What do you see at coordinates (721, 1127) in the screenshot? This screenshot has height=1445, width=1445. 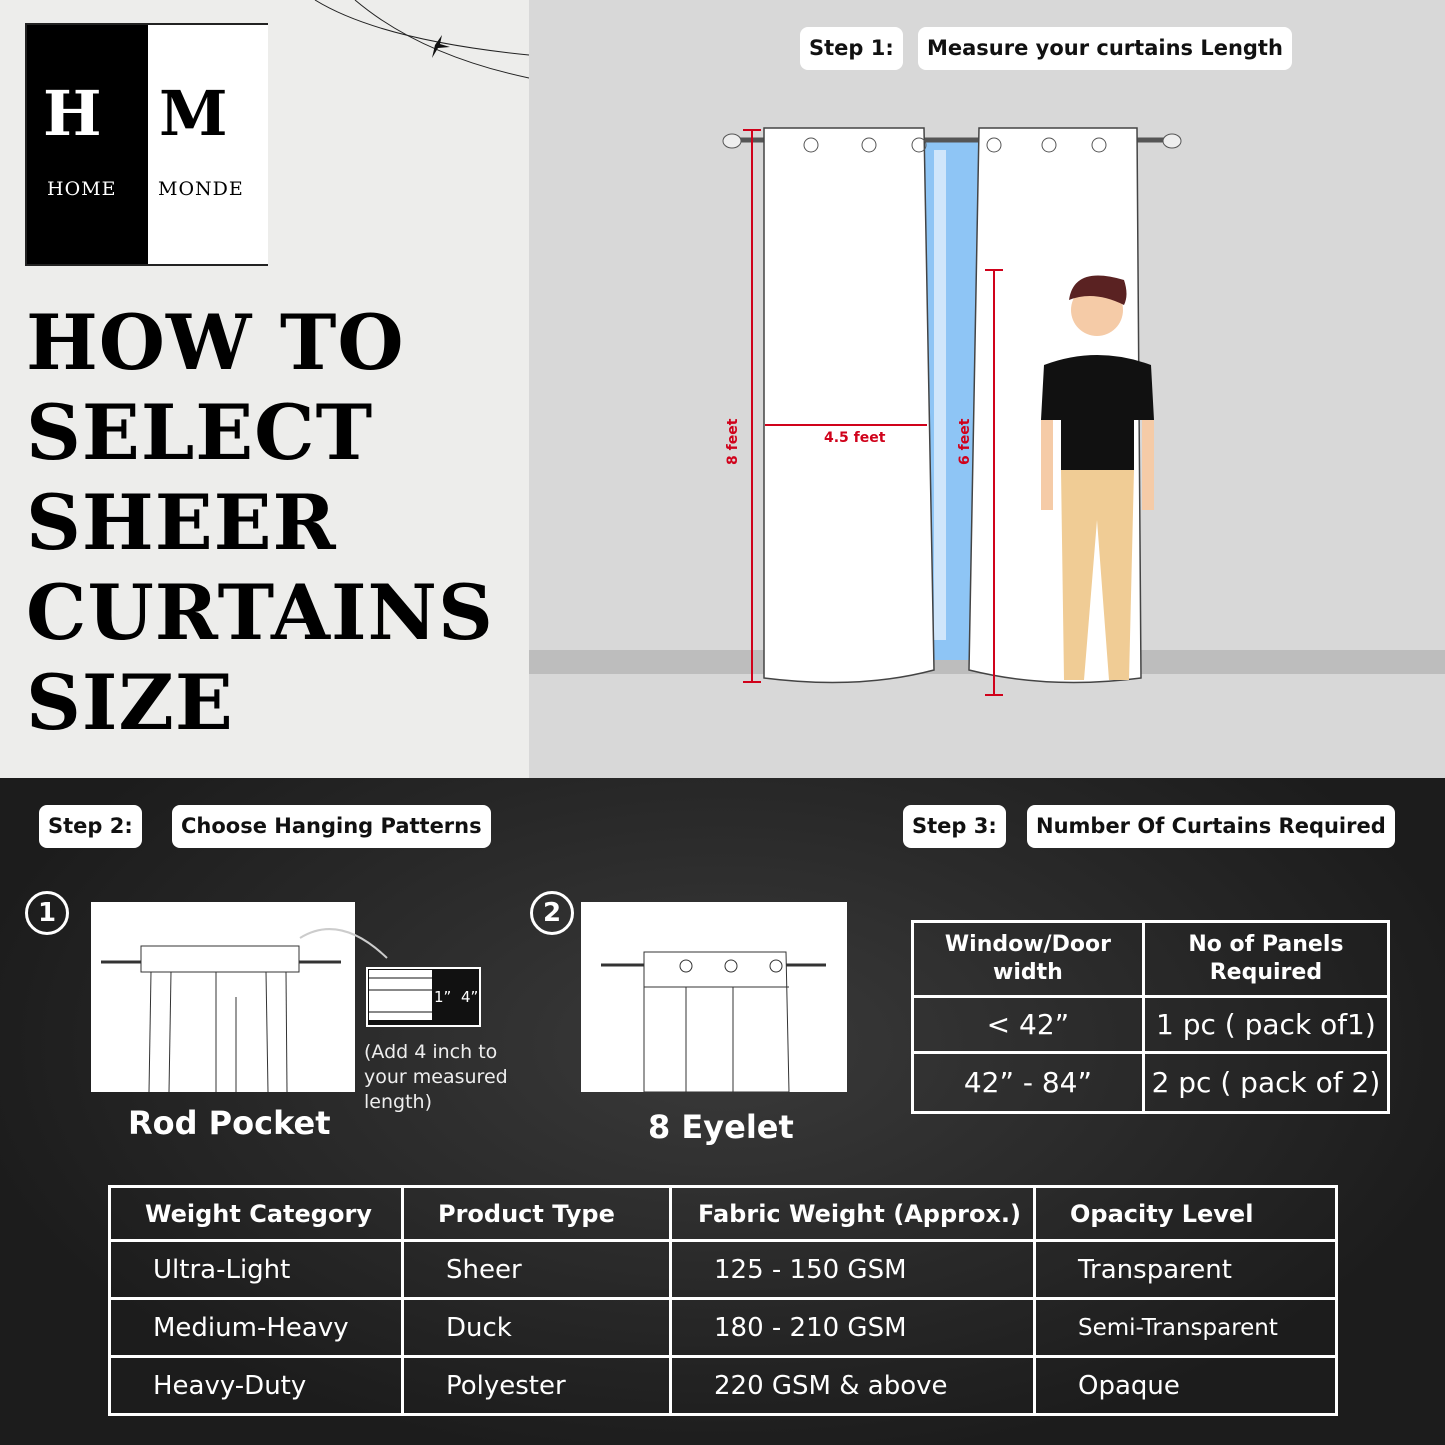 I see `eyelet-caption: 8 Eyelet` at bounding box center [721, 1127].